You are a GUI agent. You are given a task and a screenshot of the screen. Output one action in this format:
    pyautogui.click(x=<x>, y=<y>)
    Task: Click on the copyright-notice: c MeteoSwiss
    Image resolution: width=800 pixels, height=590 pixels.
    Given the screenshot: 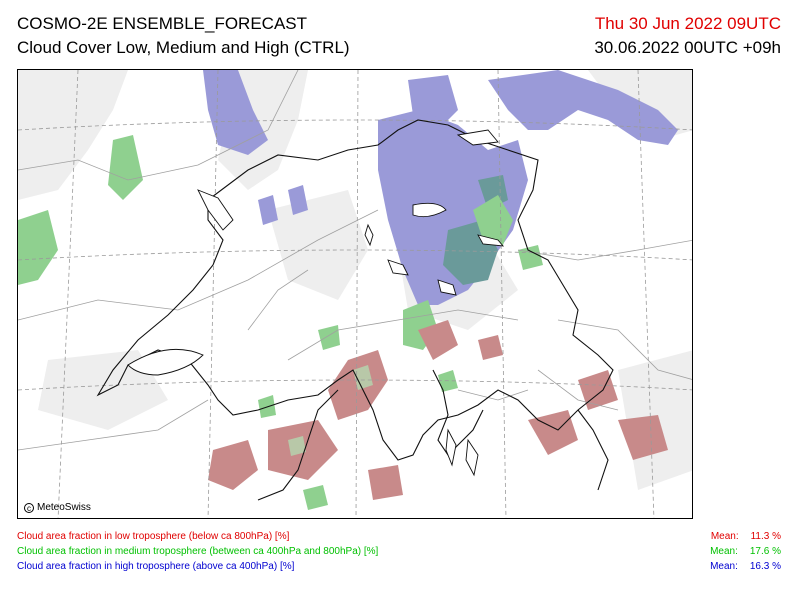 What is the action you would take?
    pyautogui.click(x=57, y=507)
    